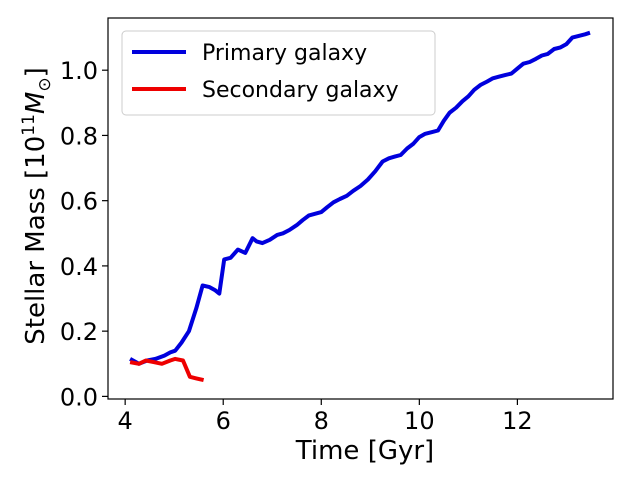 The image size is (640, 480). What do you see at coordinates (79, 267) in the screenshot?
I see `y-tick-label: 0.4` at bounding box center [79, 267].